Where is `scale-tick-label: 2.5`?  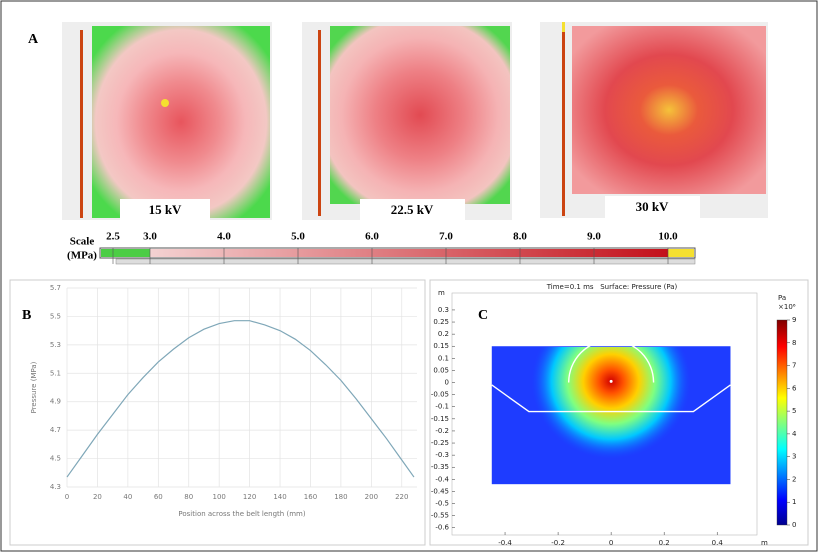
scale-tick-label: 2.5 is located at coordinates (113, 237).